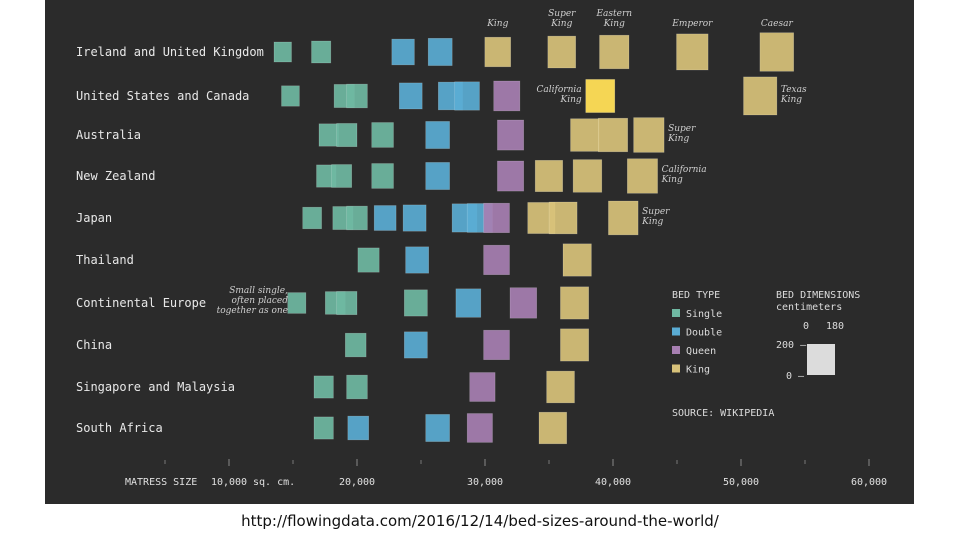 The height and width of the screenshot is (540, 960). Describe the element at coordinates (704, 314) in the screenshot. I see `legend-label-single: Single` at that location.